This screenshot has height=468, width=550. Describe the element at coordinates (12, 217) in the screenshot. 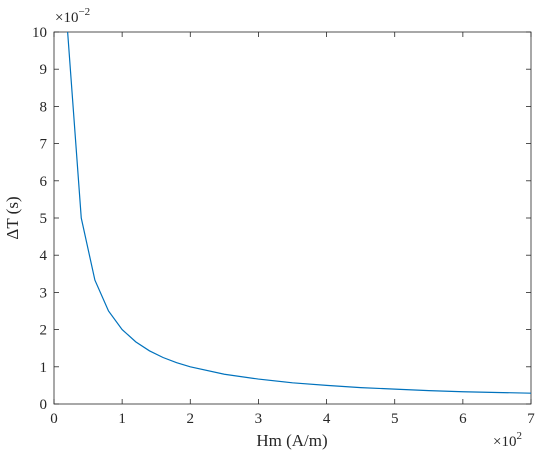

I see `y-axis-label: ΔT (s)` at that location.